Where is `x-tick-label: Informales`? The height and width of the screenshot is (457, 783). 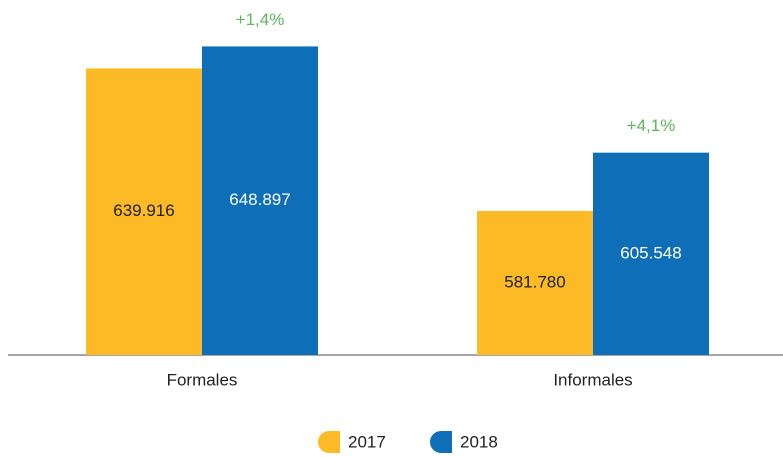
x-tick-label: Informales is located at coordinates (592, 379).